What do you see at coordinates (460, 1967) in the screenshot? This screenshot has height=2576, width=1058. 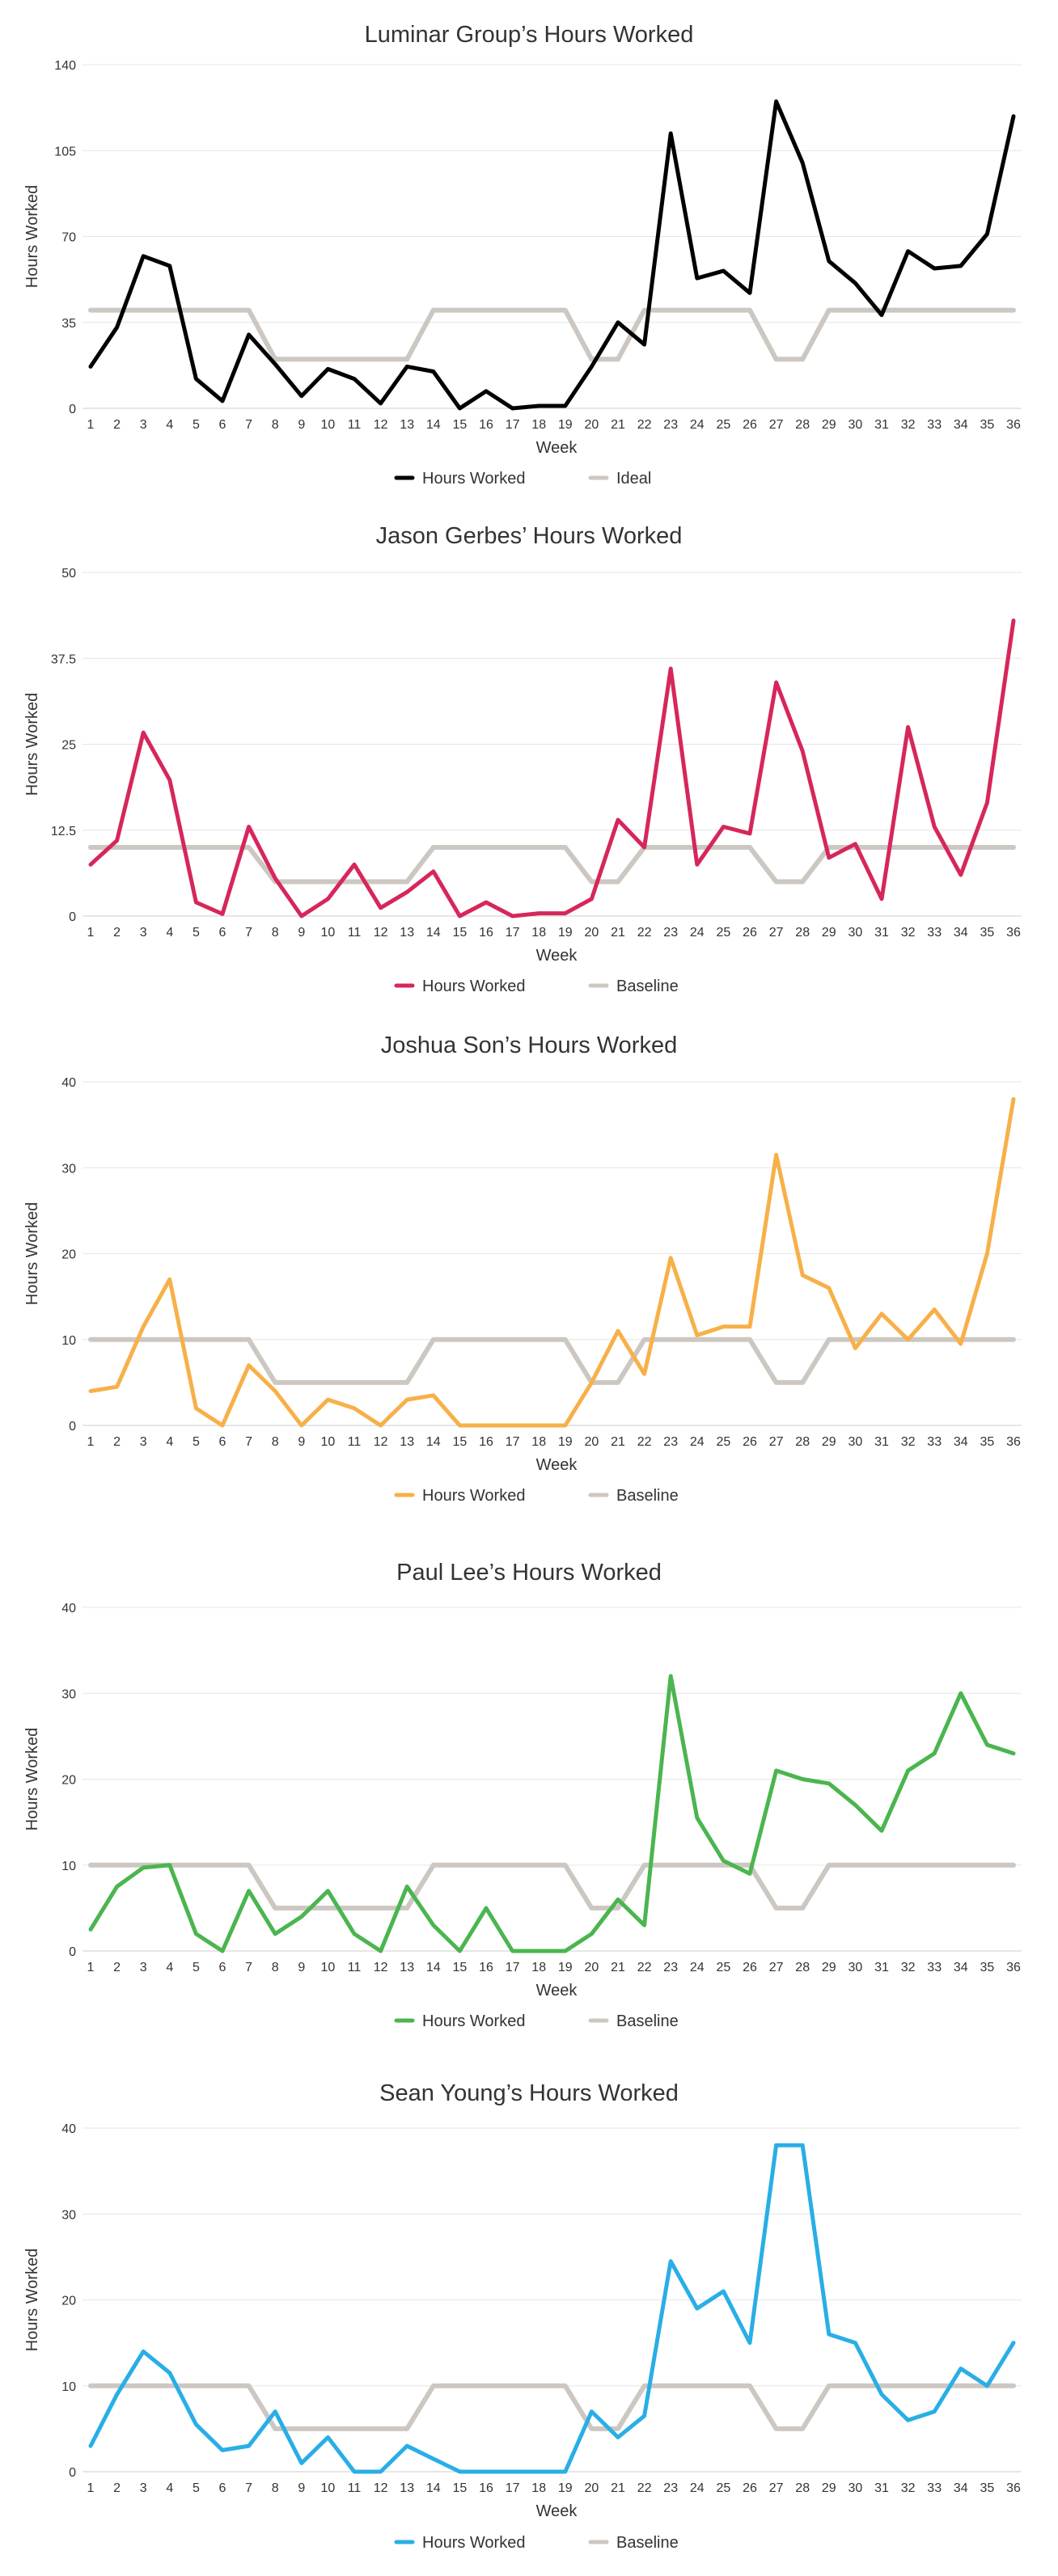 I see `x-tick-label: 15` at bounding box center [460, 1967].